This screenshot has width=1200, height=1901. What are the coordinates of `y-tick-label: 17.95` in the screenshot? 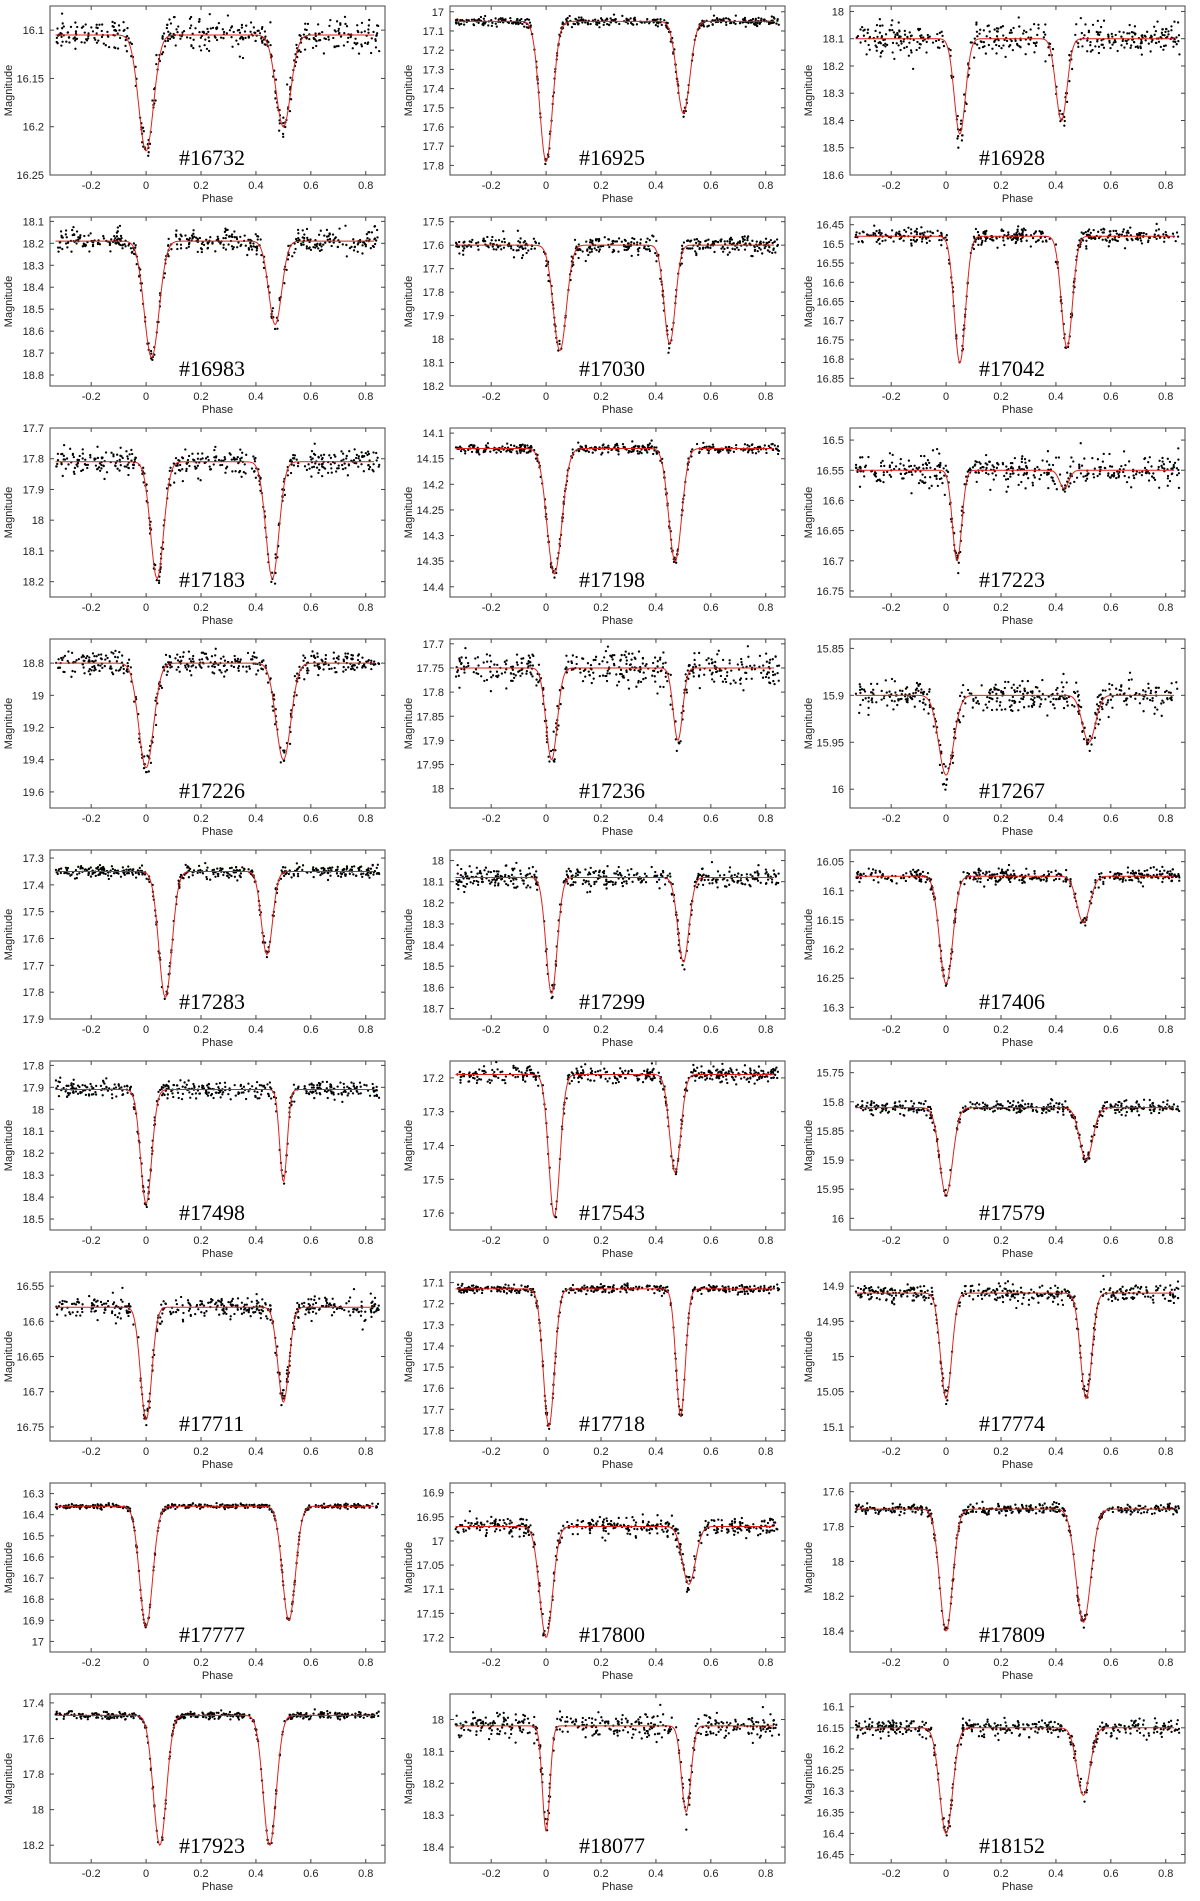 It's located at (430, 766).